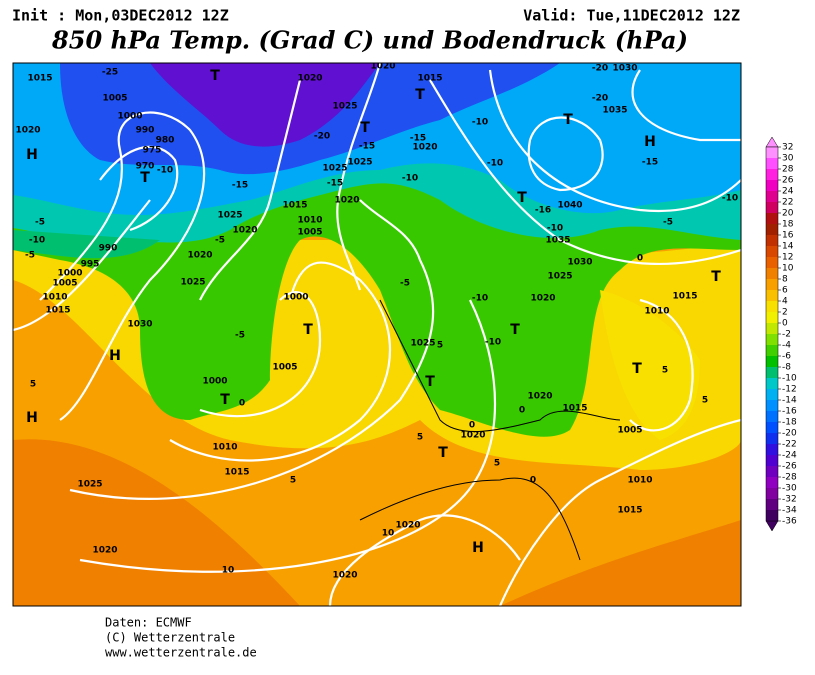 This screenshot has height=675, width=815. I want to click on colorbar-frame, so click(772, 334).